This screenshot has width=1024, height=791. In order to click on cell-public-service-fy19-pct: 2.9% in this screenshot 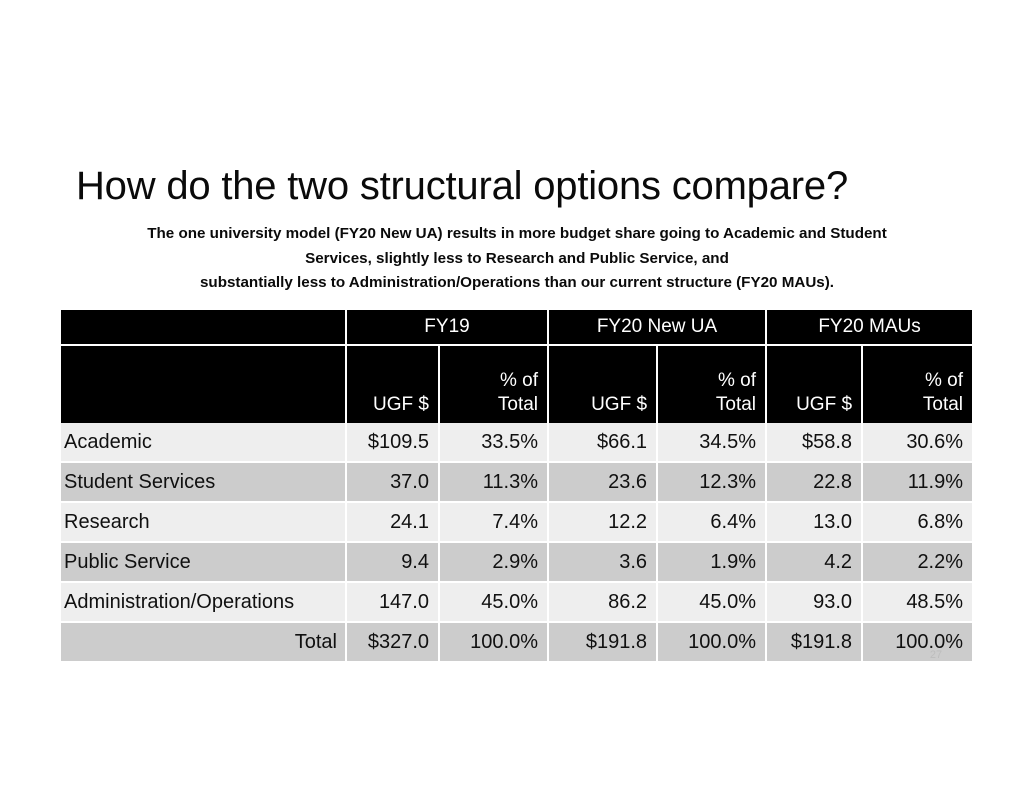, I will do `click(495, 563)`.